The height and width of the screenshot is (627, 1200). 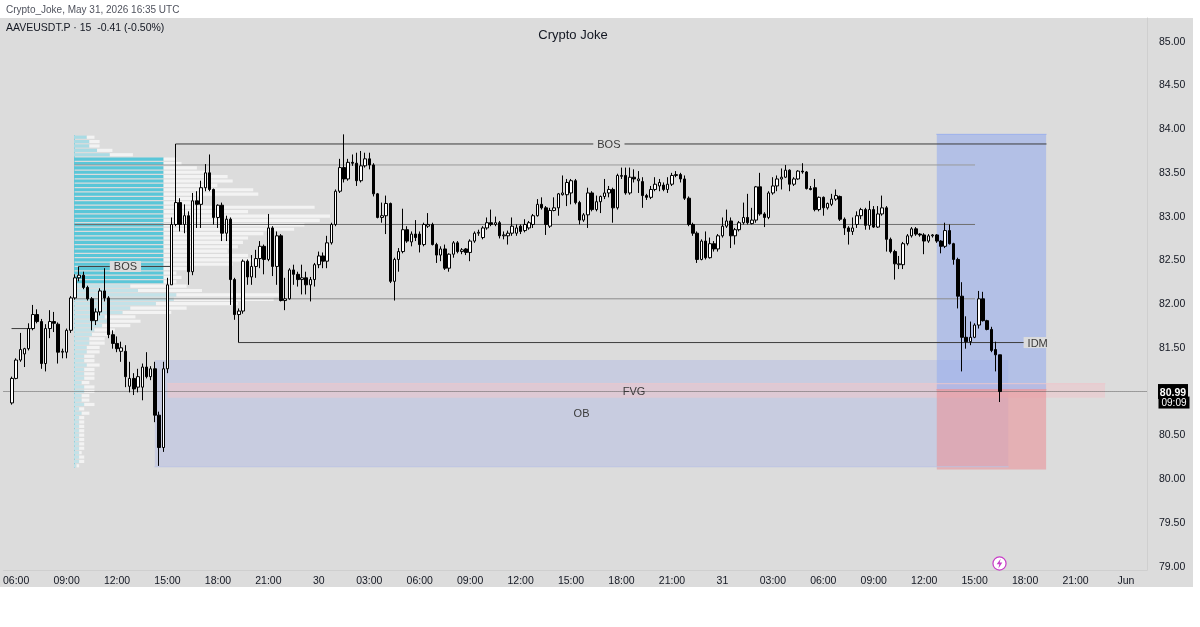 What do you see at coordinates (1172, 171) in the screenshot?
I see `y-tick-label: 83.50` at bounding box center [1172, 171].